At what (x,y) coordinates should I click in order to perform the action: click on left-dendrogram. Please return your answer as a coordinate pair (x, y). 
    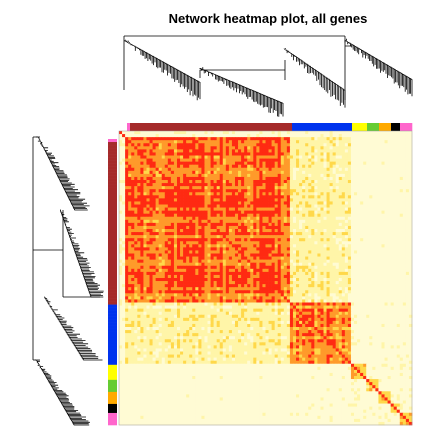
    Looking at the image, I should click on (68, 281).